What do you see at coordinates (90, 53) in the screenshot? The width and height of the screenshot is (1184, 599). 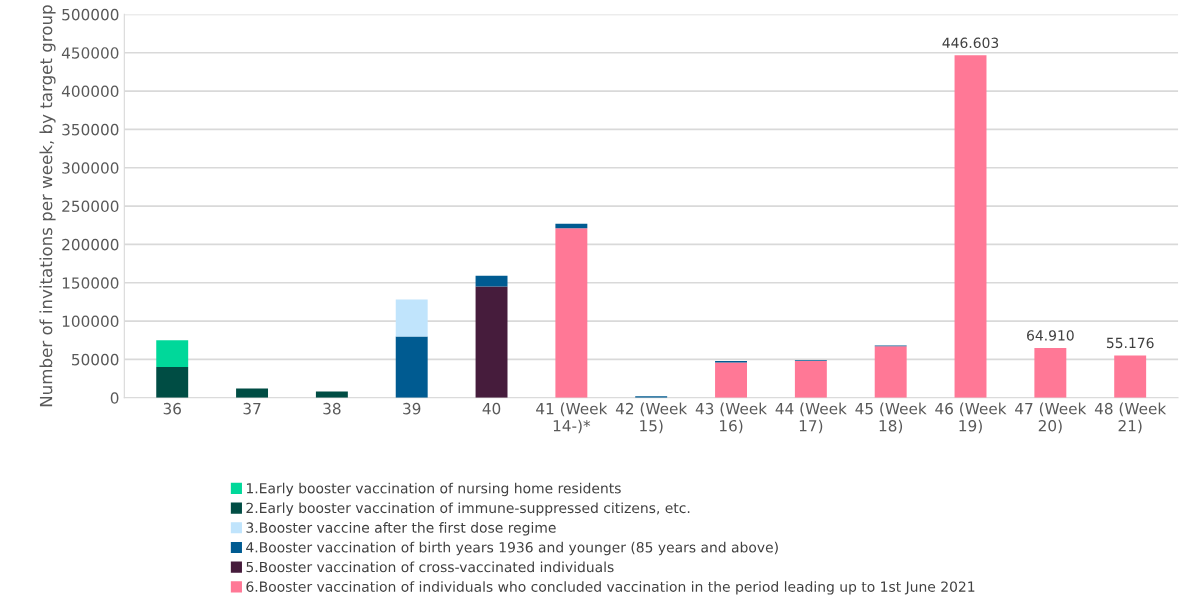 I see `y-tick-label: 450000` at bounding box center [90, 53].